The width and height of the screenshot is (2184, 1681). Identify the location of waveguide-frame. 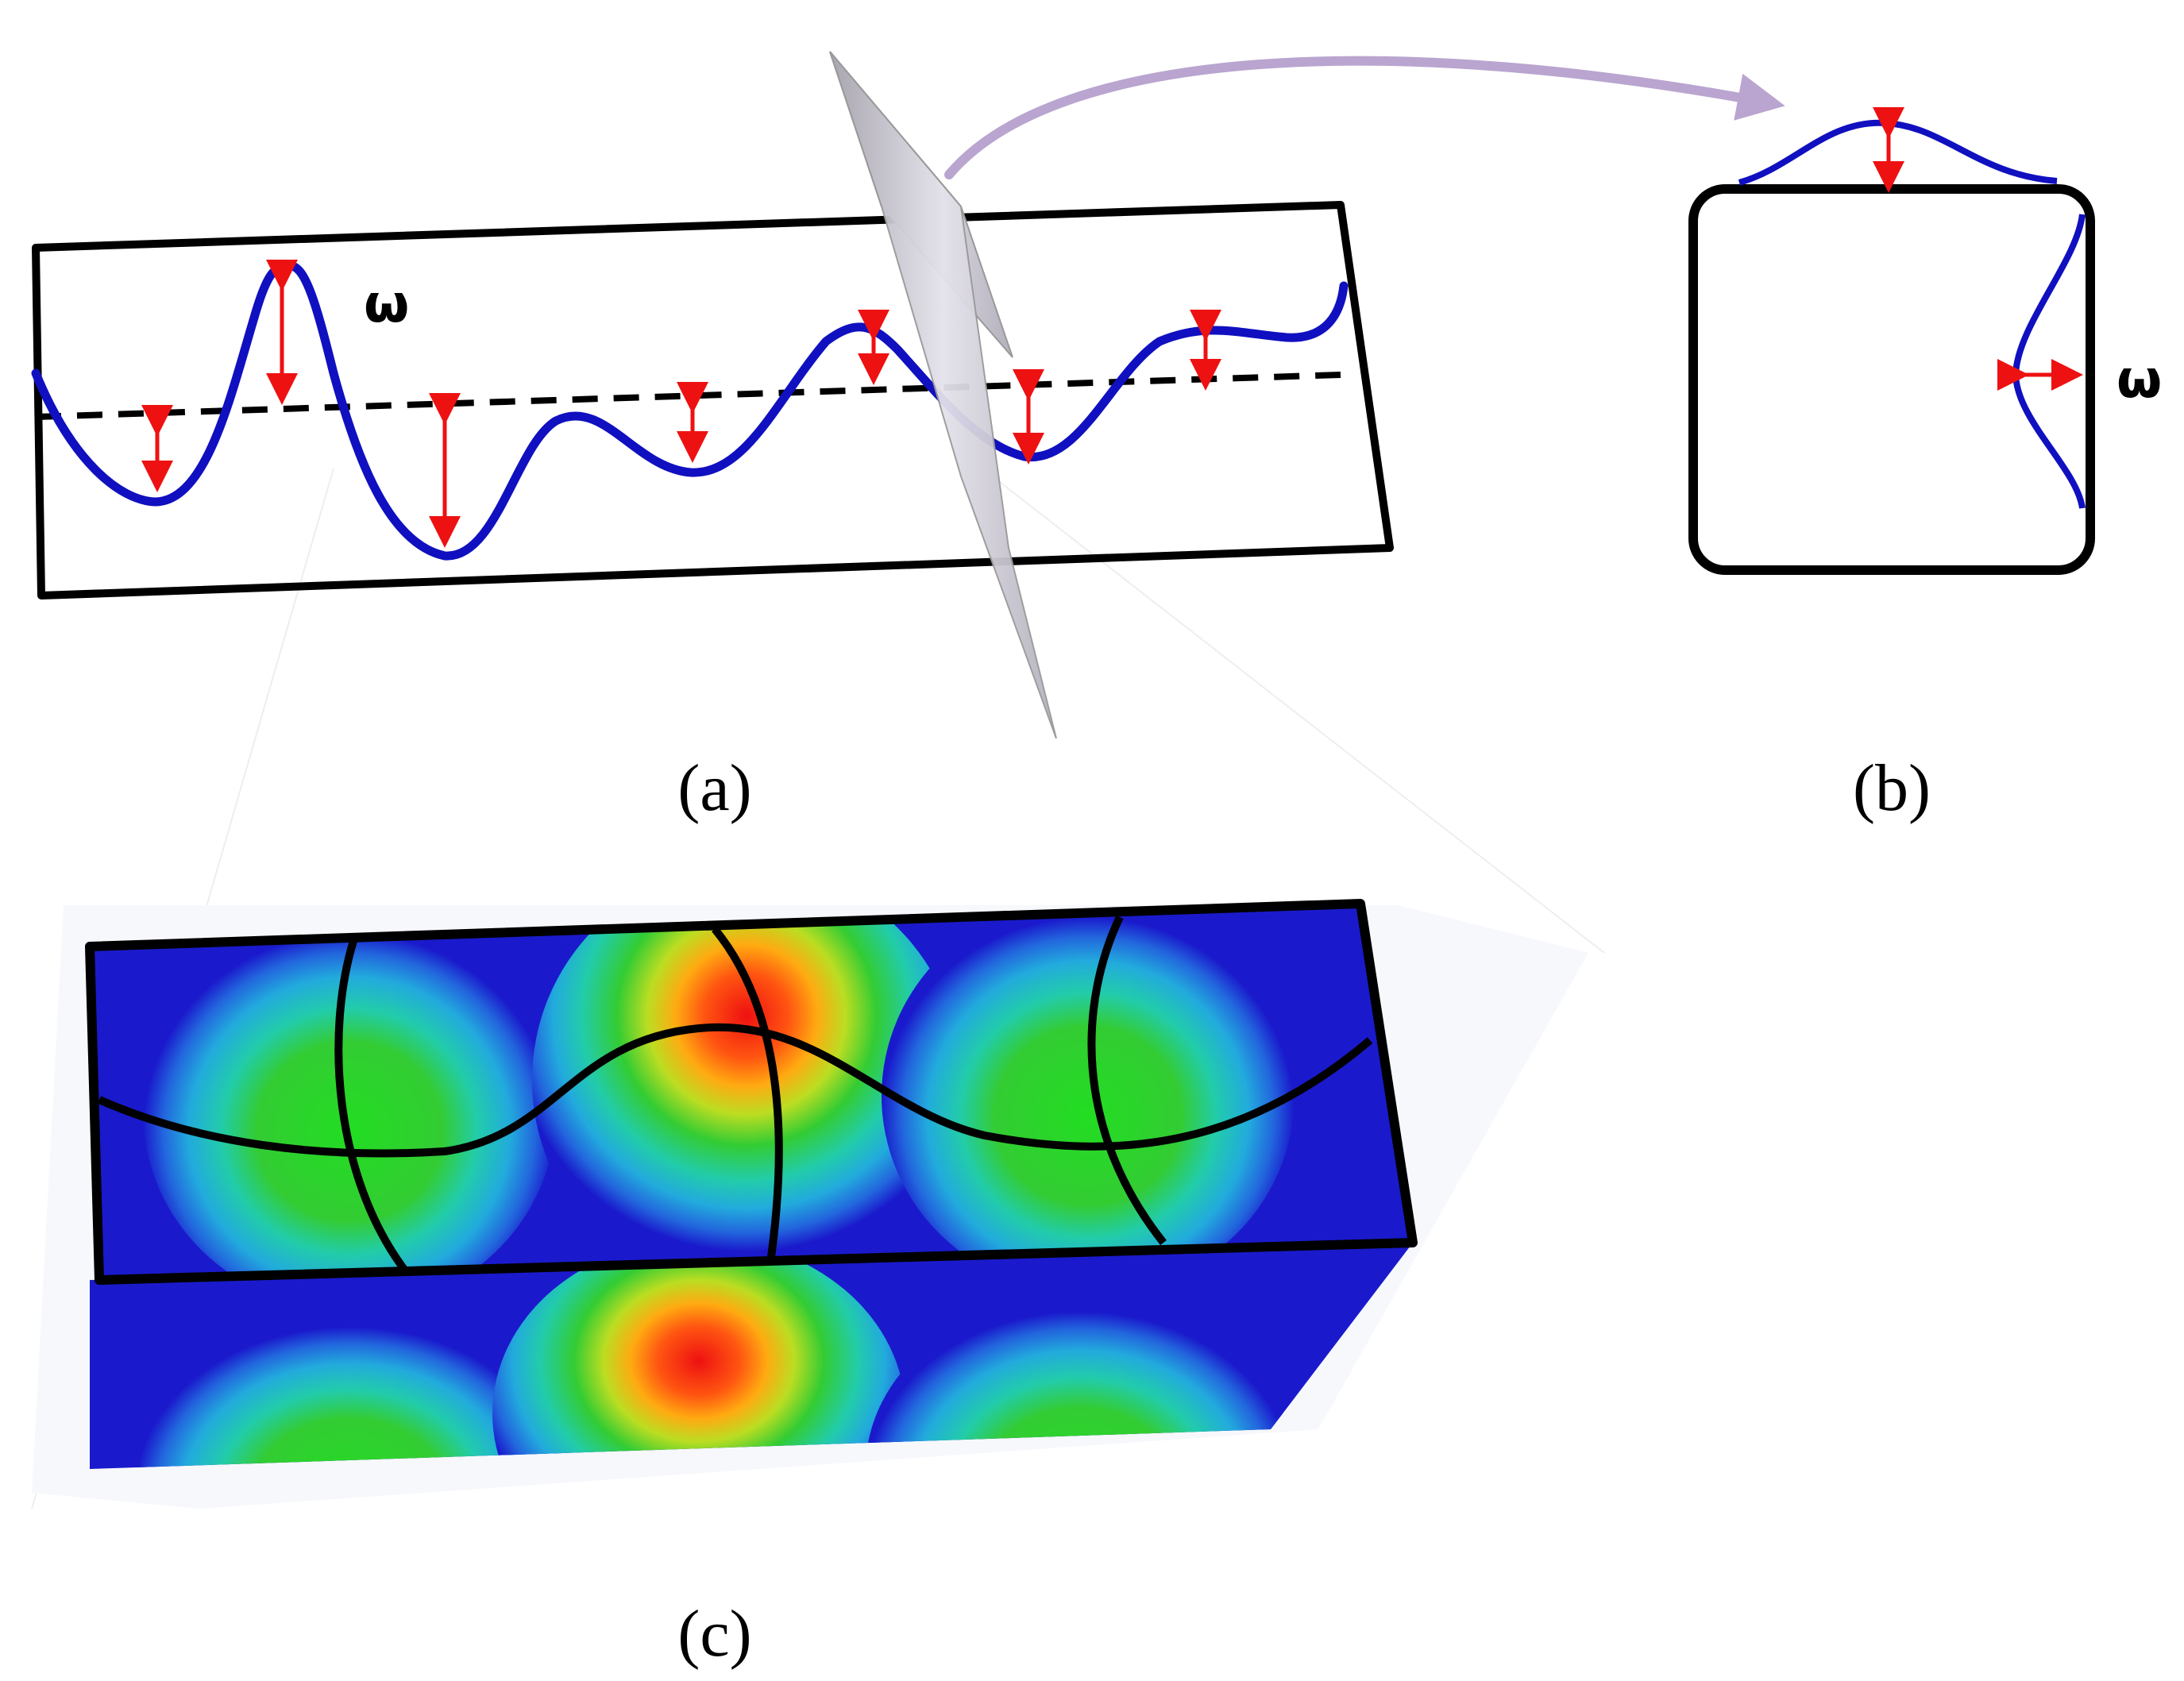
(713, 400).